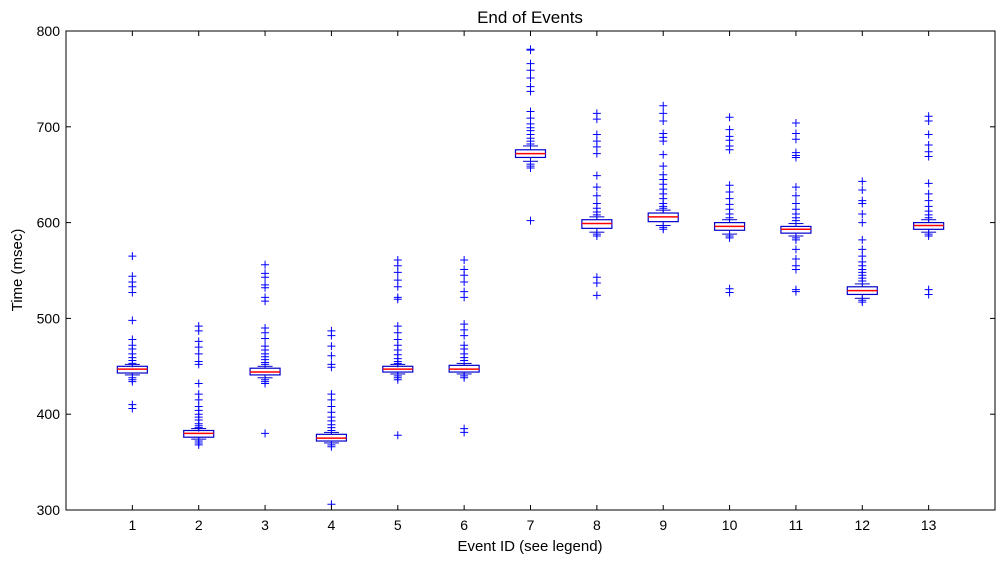 This screenshot has height=564, width=1005. Describe the element at coordinates (929, 525) in the screenshot. I see `x-tick-label: 13` at that location.